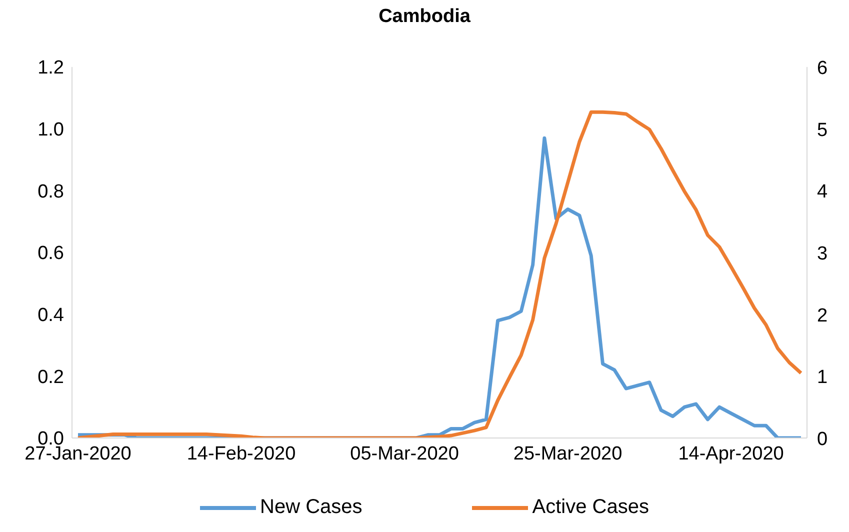 The width and height of the screenshot is (849, 532). Describe the element at coordinates (590, 507) in the screenshot. I see `legend-label: Active Cases` at that location.